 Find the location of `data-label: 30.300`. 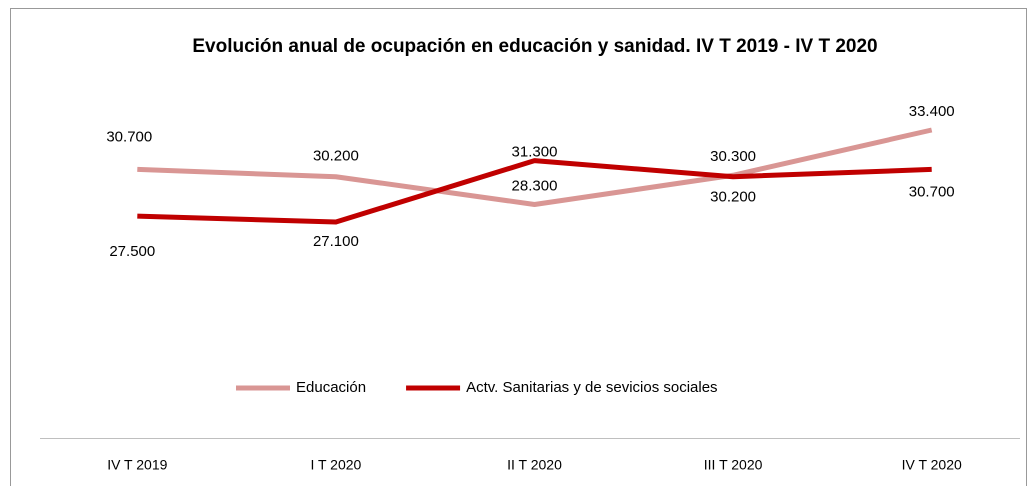

data-label: 30.300 is located at coordinates (733, 156).